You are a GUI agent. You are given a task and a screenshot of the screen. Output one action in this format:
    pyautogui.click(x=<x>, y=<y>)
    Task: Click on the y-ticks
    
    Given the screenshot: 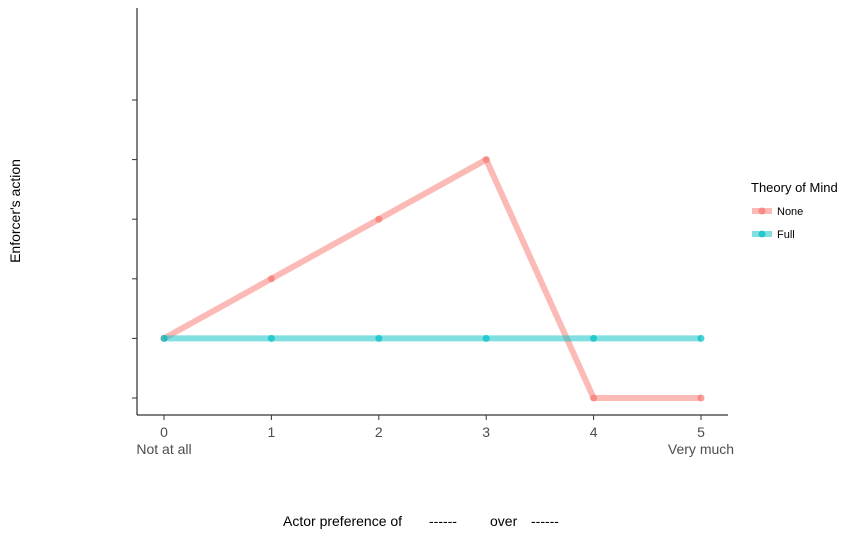 What is the action you would take?
    pyautogui.click(x=134, y=249)
    